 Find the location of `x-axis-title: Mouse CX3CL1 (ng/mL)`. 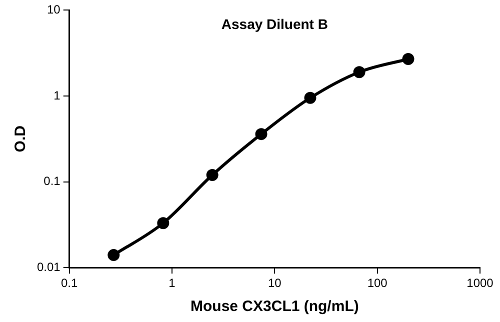

x-axis-title: Mouse CX3CL1 (ng/mL) is located at coordinates (274, 307).